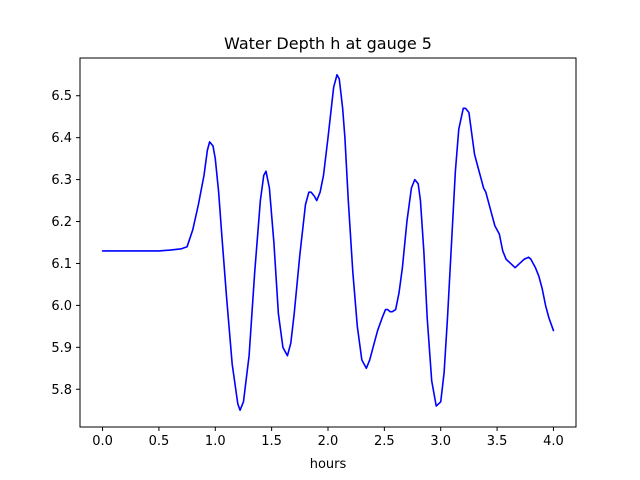 The height and width of the screenshot is (480, 640). I want to click on x-tick-label: 2.5, so click(384, 441).